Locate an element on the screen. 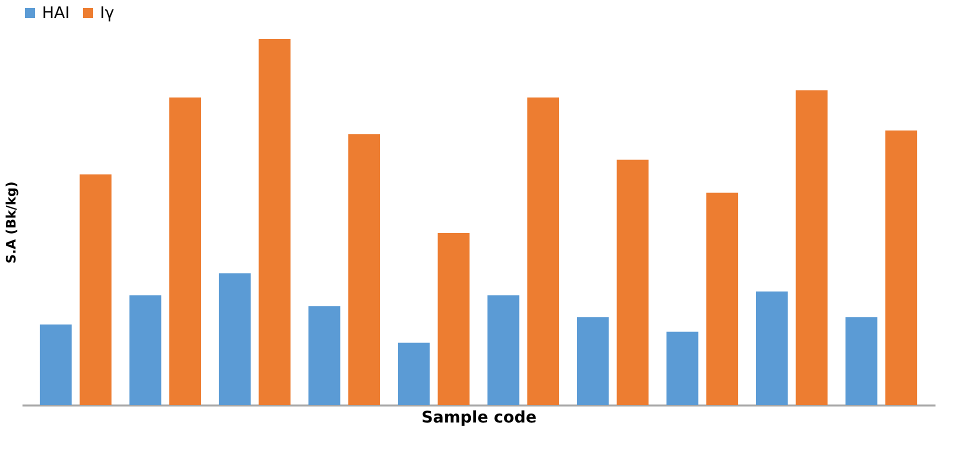 The width and height of the screenshot is (959, 450). legend-label: HAI is located at coordinates (56, 12).